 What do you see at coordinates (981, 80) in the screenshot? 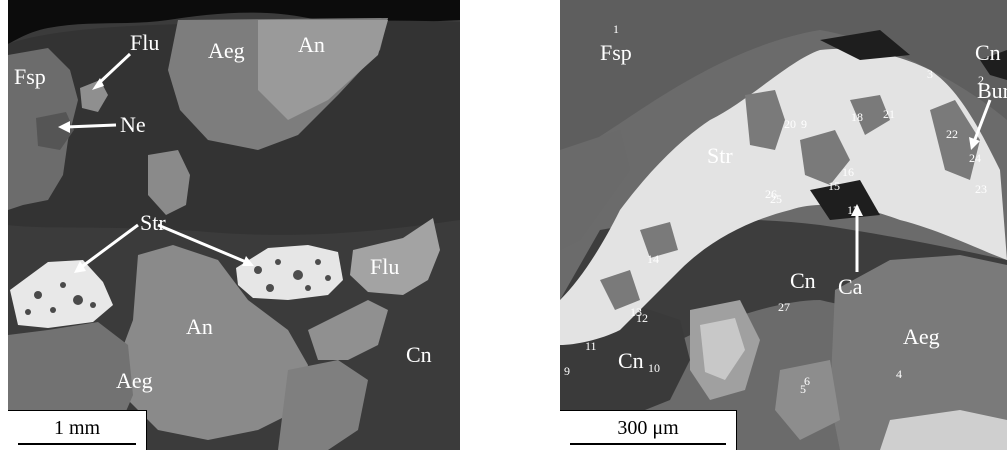
I see `point-2: 2` at bounding box center [981, 80].